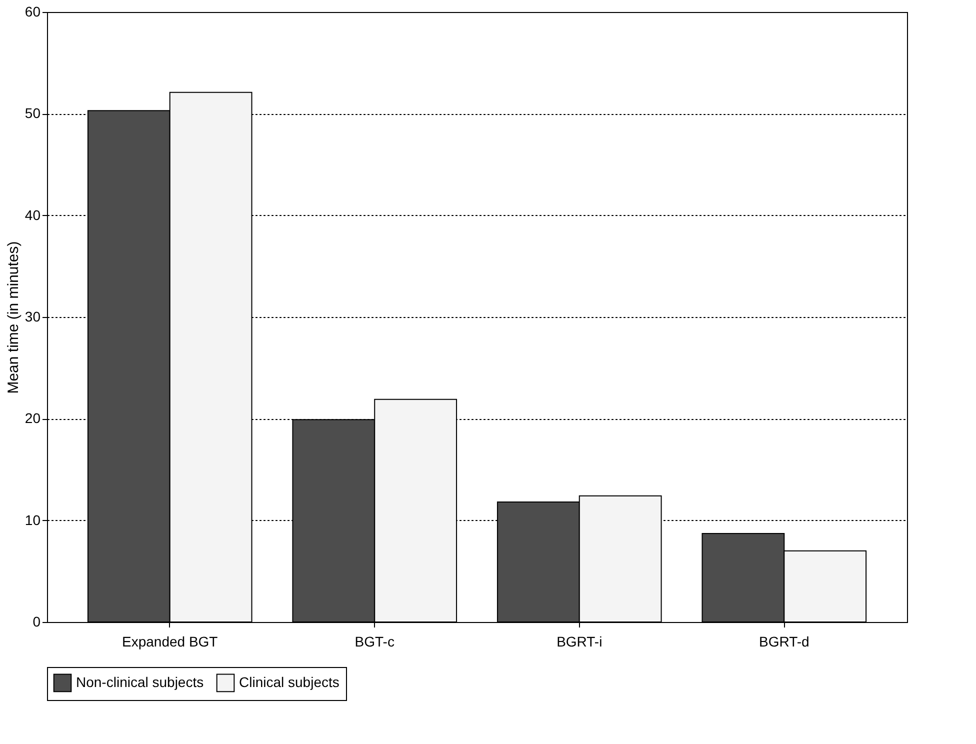  I want to click on y-tick-label: 30, so click(32, 316).